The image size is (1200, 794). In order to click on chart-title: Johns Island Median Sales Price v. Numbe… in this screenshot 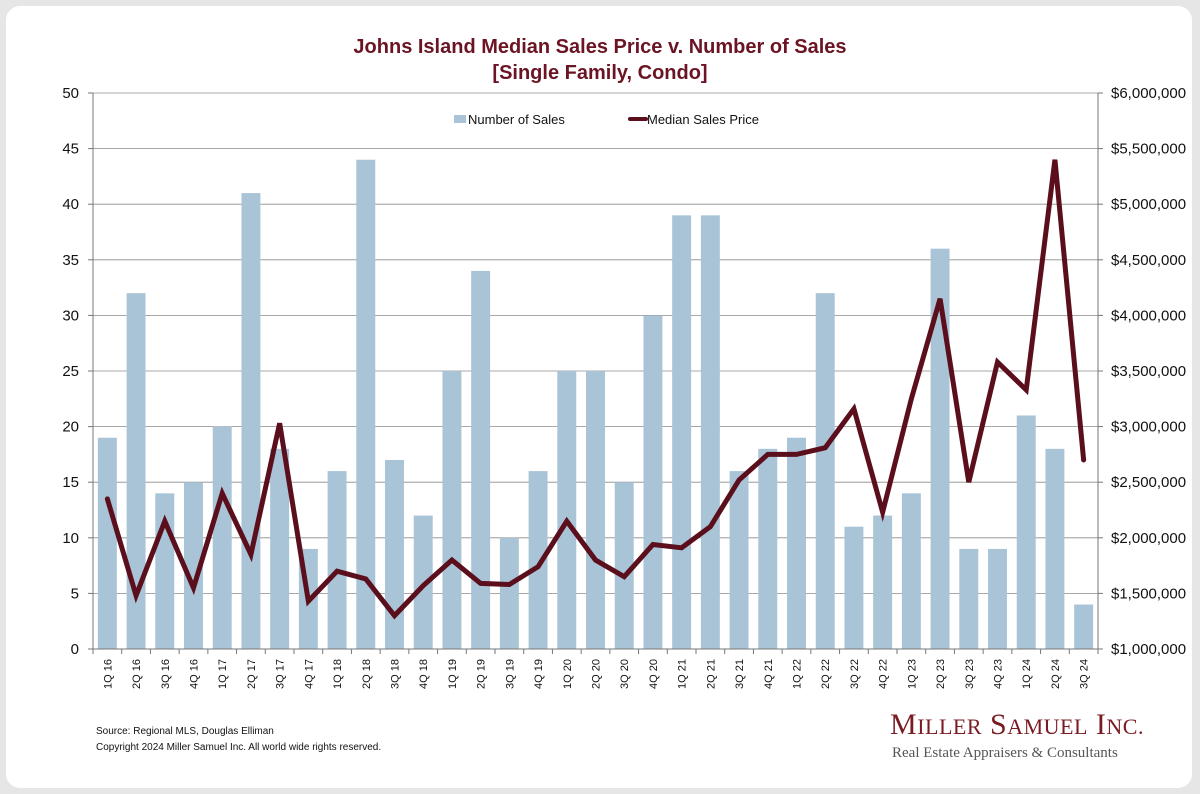, I will do `click(600, 47)`.